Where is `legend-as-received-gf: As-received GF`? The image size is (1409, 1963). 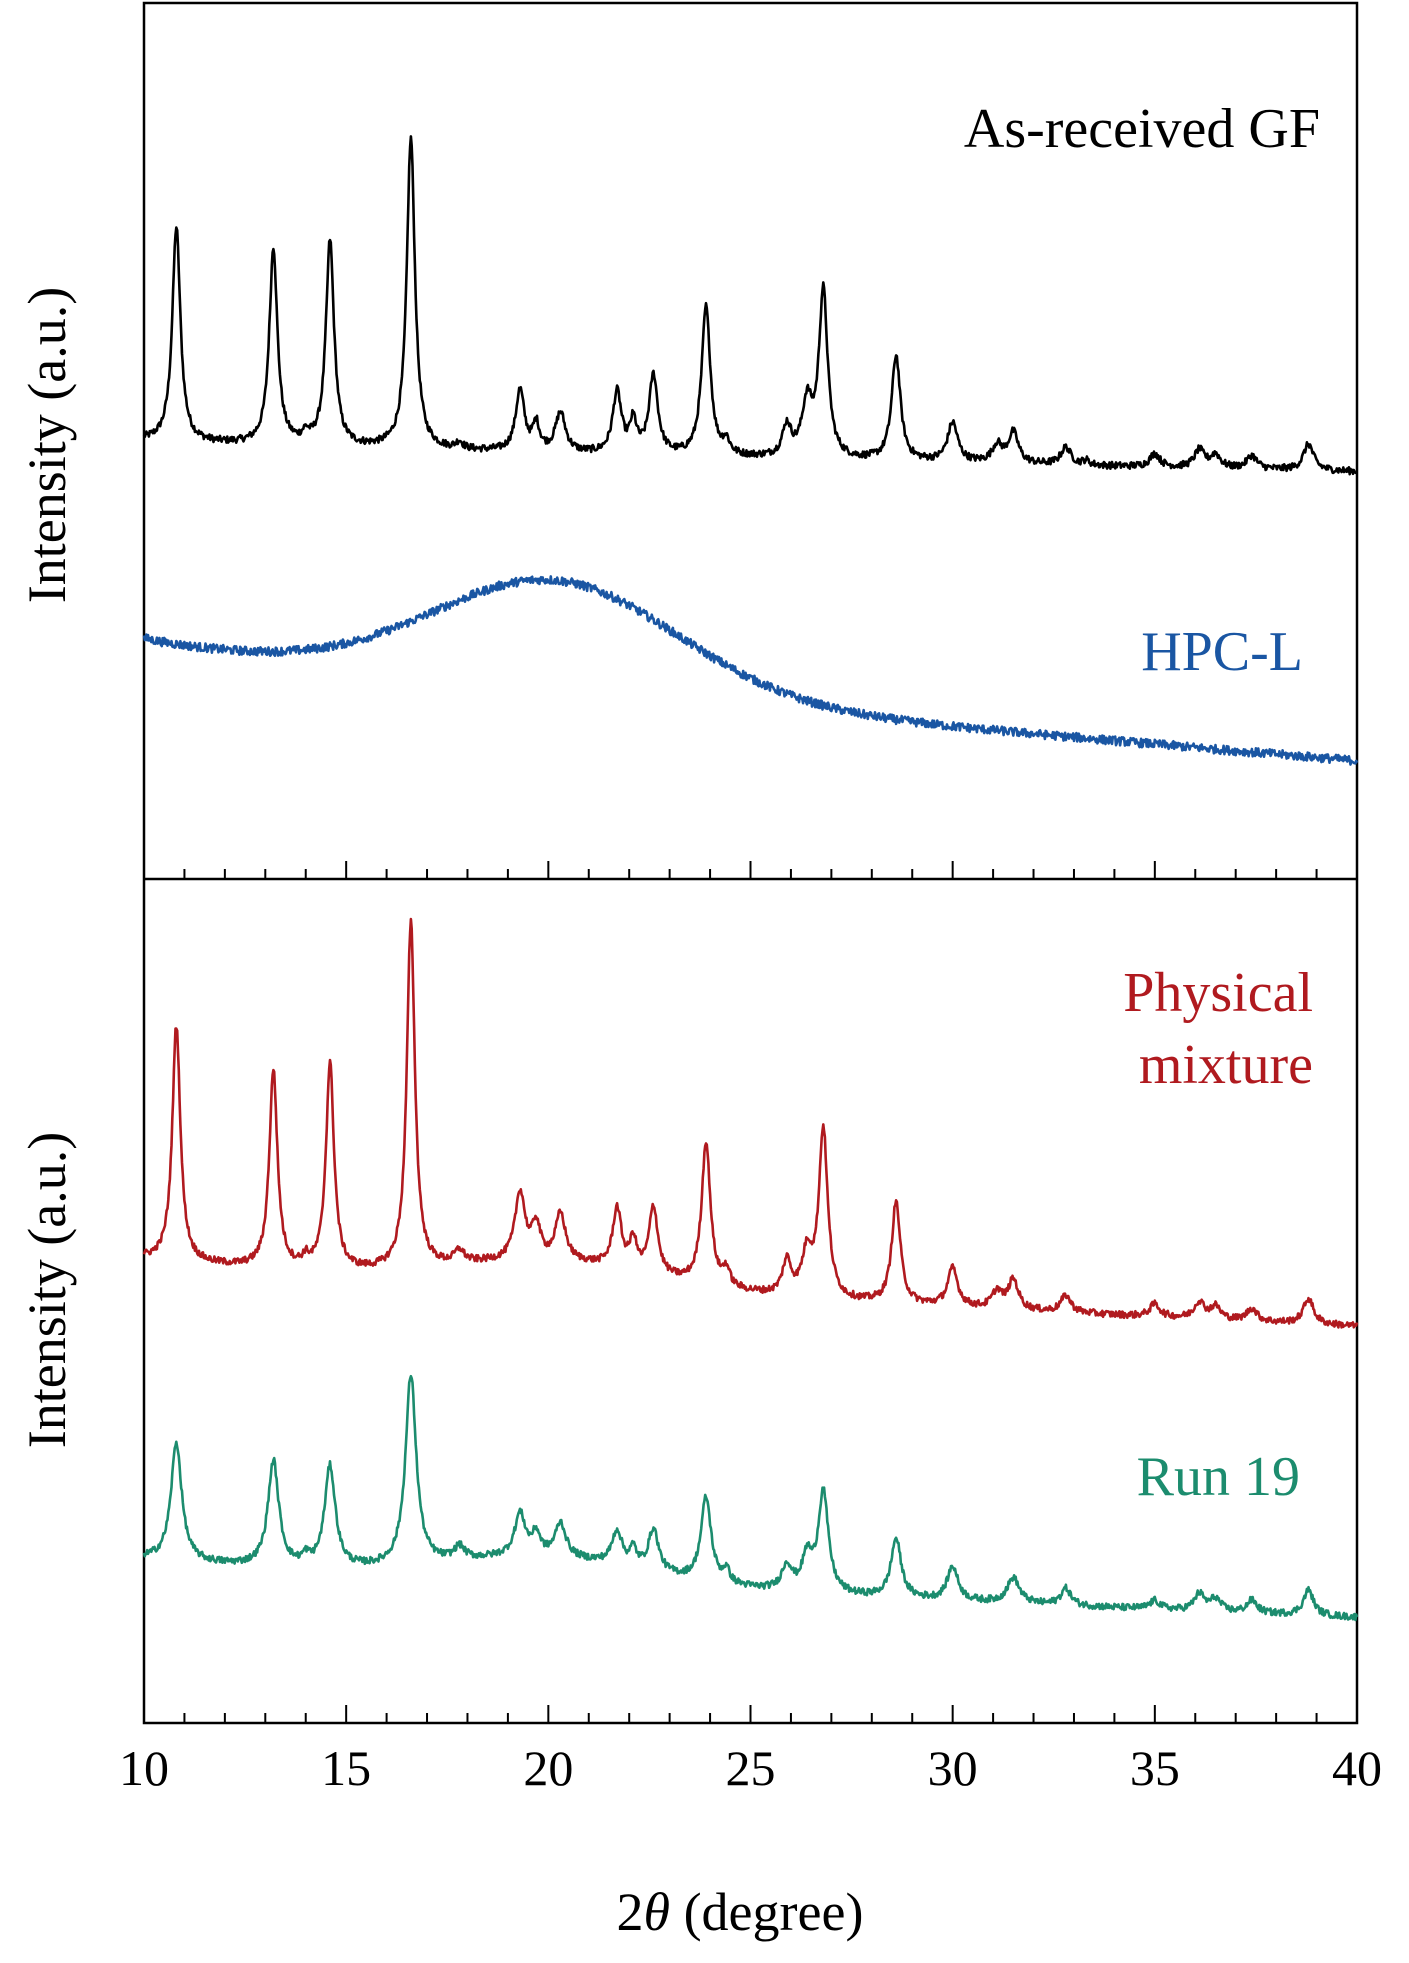 legend-as-received-gf: As-received GF is located at coordinates (1142, 129).